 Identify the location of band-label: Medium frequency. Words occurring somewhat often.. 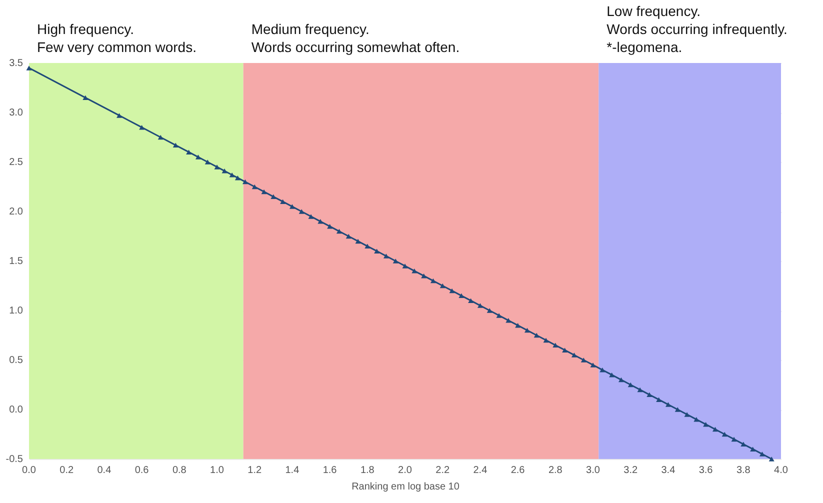
(355, 38).